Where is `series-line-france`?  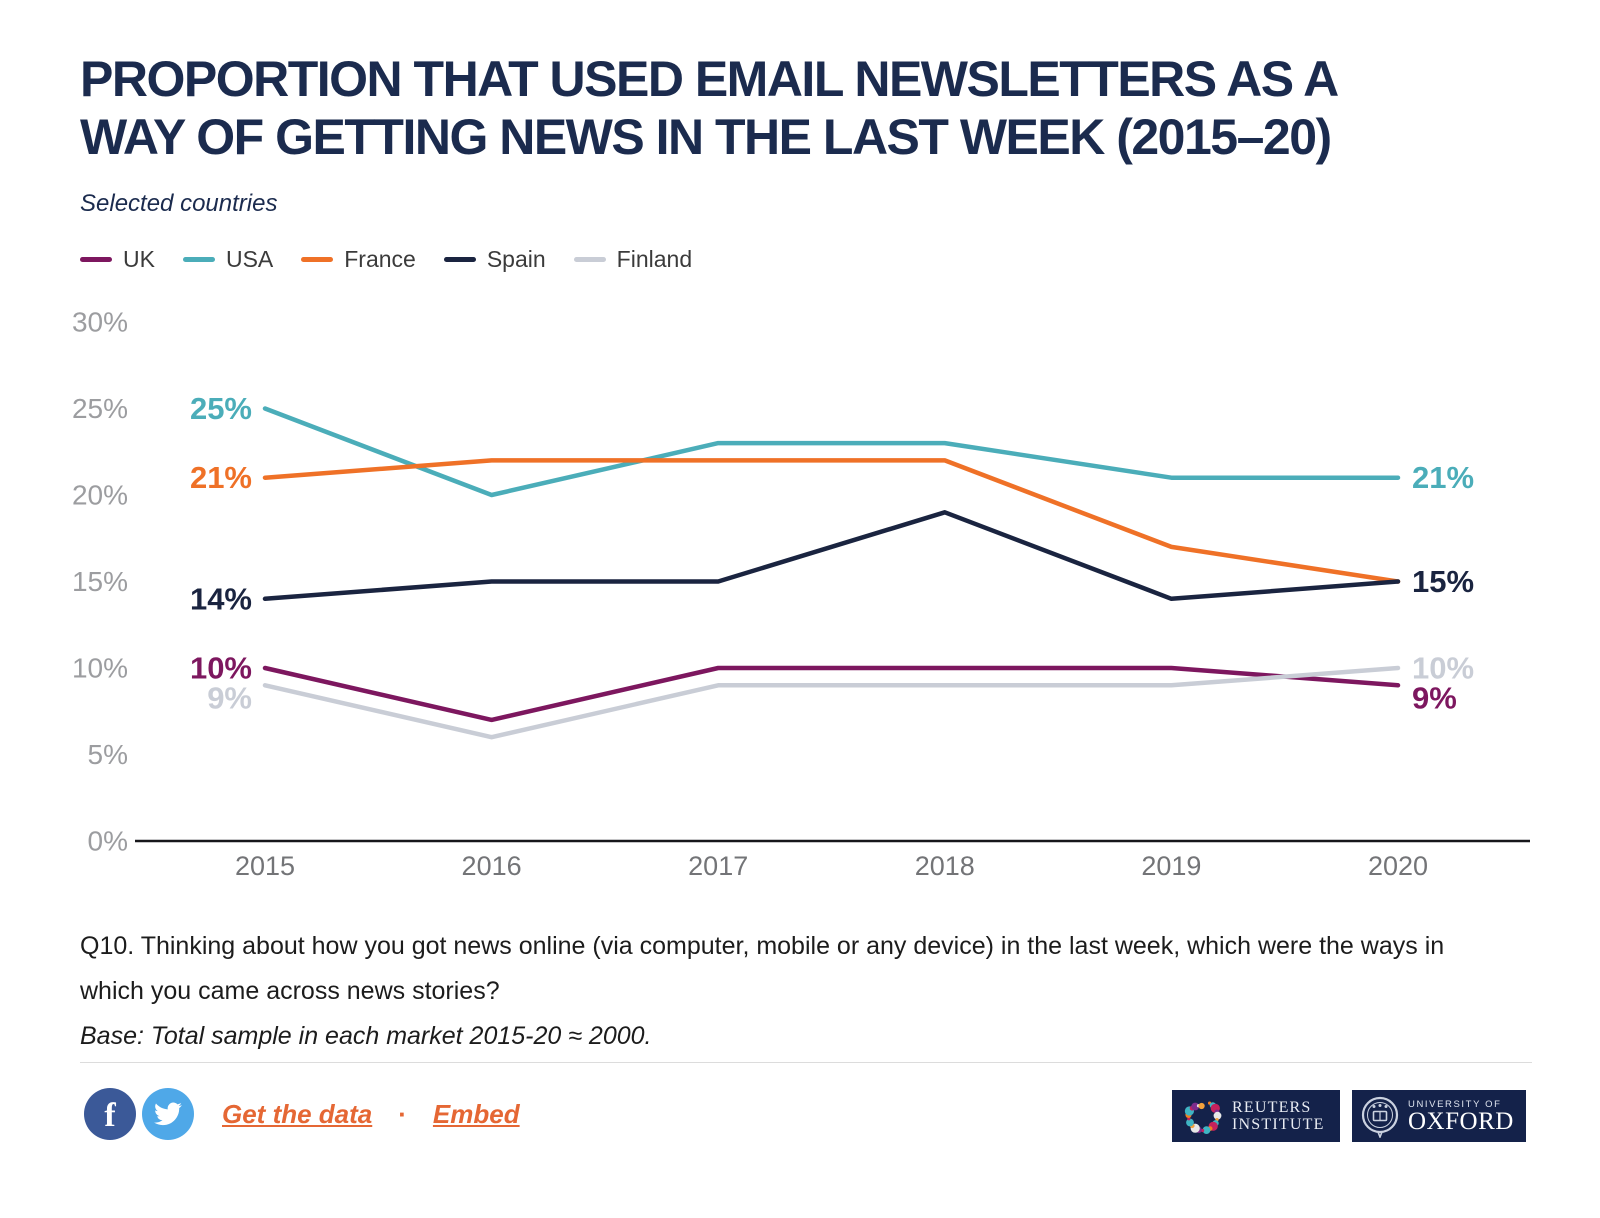 series-line-france is located at coordinates (831, 521).